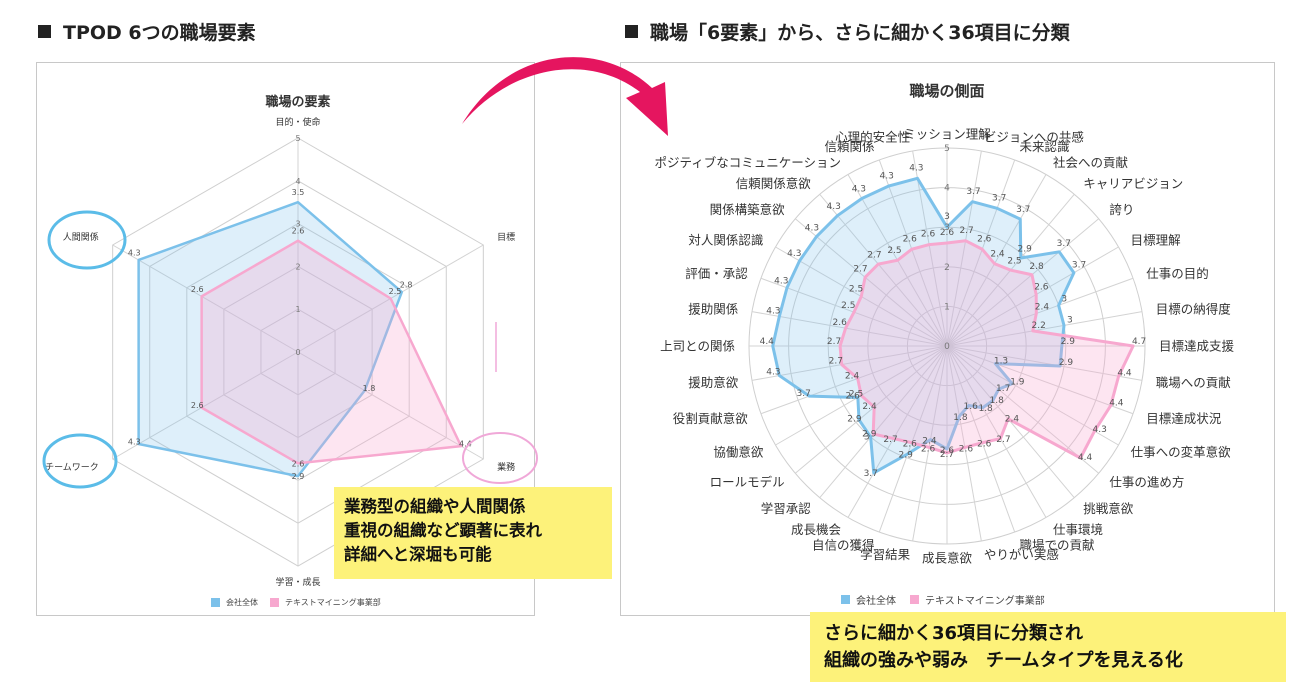 This screenshot has height=694, width=1312. Describe the element at coordinates (872, 137) in the screenshot. I see `category-label: 心理的安全性` at that location.